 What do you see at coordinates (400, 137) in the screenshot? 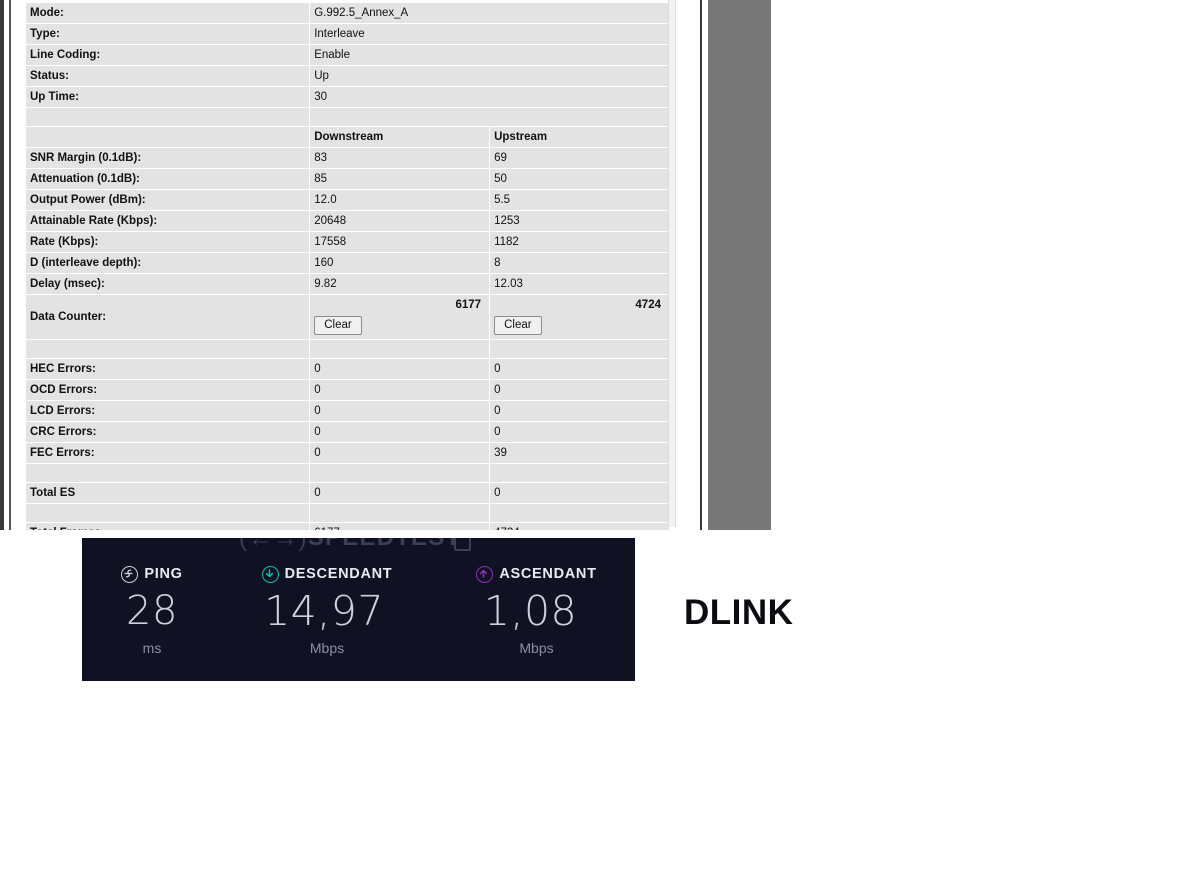
I see `column-header-downstream: Downstream` at bounding box center [400, 137].